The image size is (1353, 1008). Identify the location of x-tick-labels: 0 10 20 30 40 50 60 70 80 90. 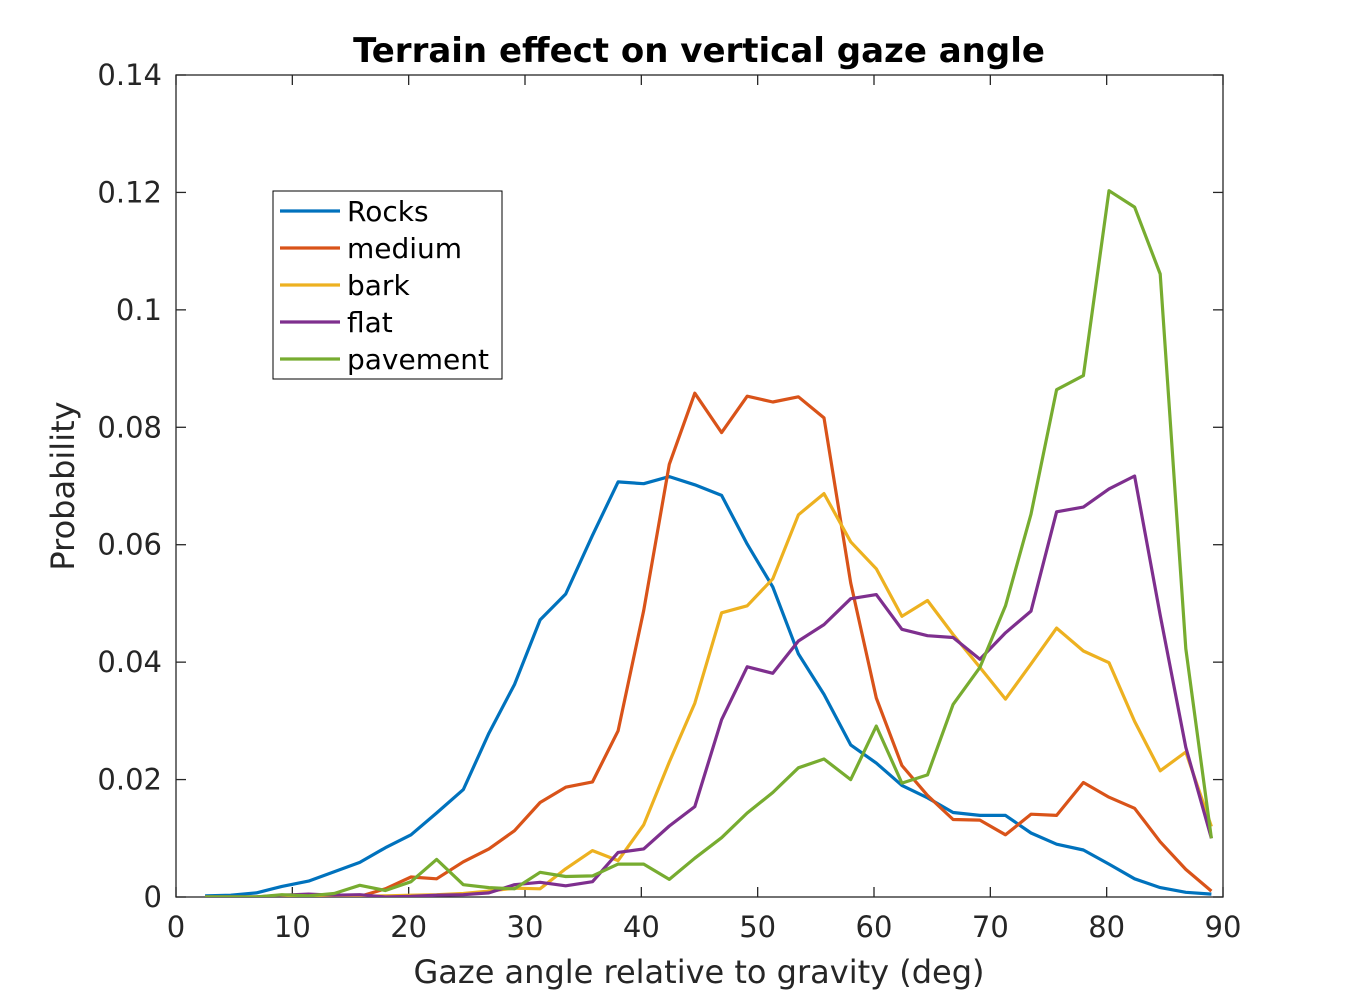
(704, 927).